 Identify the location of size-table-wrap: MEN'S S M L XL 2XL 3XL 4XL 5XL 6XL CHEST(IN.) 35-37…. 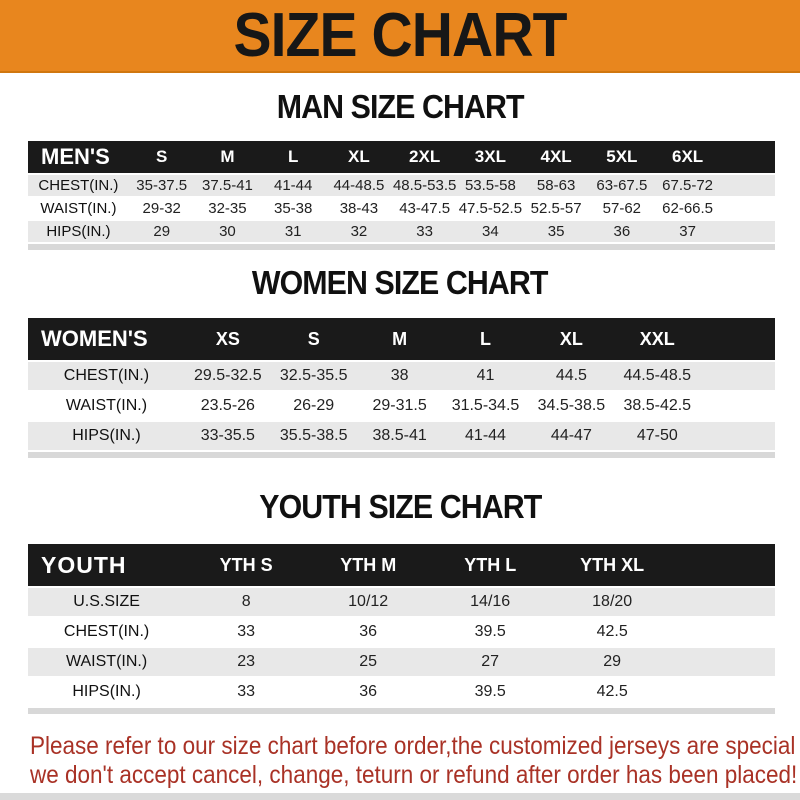
(401, 194).